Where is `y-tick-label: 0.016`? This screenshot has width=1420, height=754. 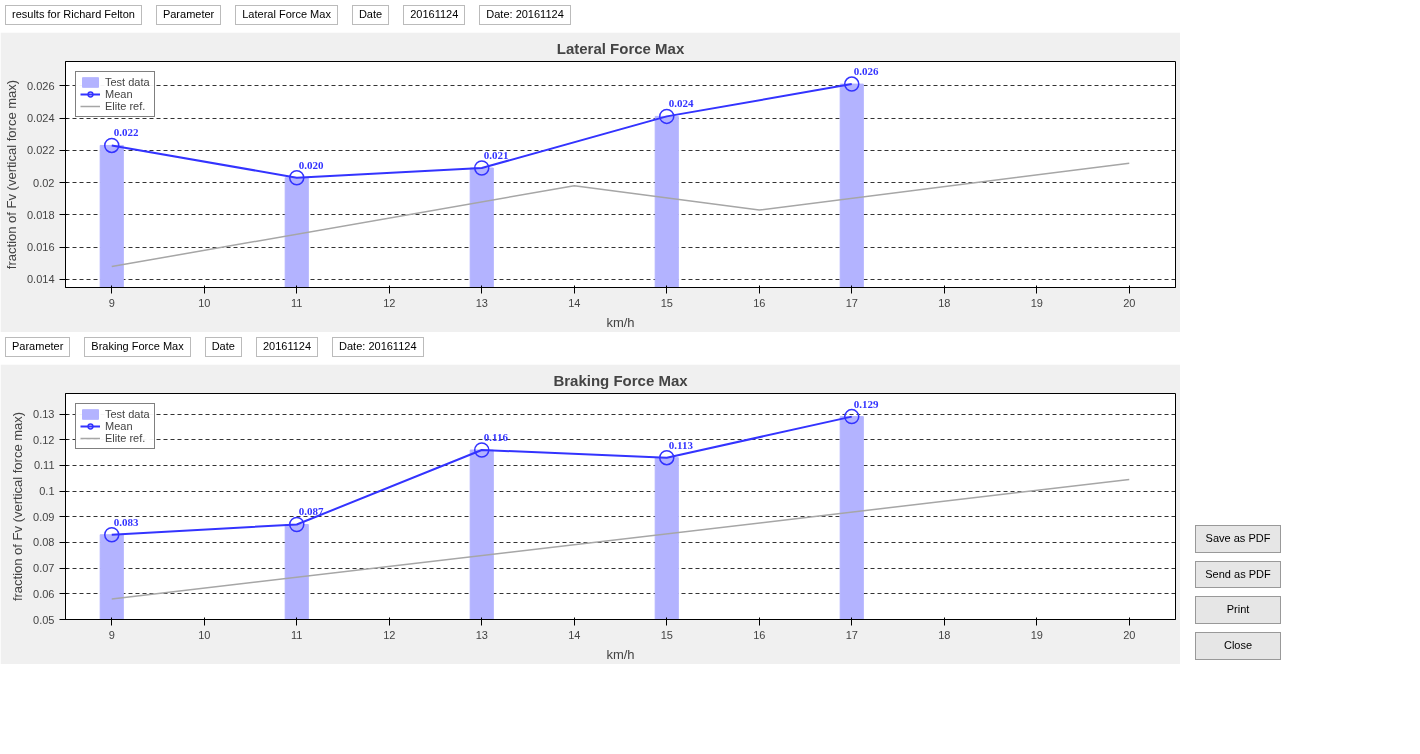
y-tick-label: 0.016 is located at coordinates (40, 247).